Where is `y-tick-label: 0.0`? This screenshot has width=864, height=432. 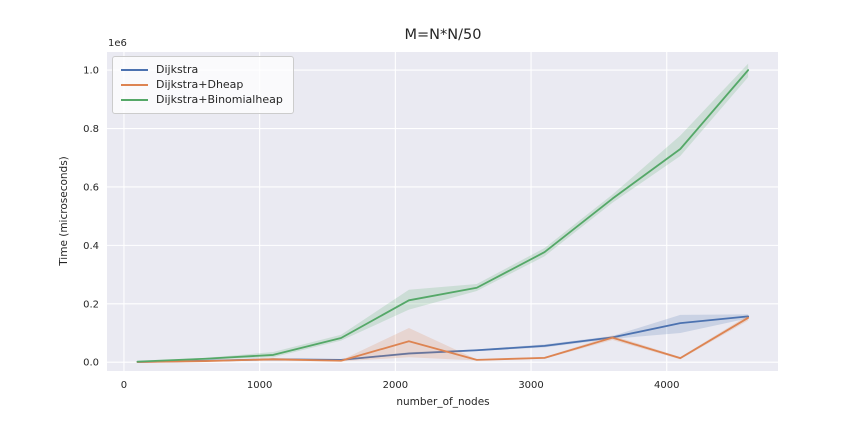
y-tick-label: 0.0 is located at coordinates (91, 363).